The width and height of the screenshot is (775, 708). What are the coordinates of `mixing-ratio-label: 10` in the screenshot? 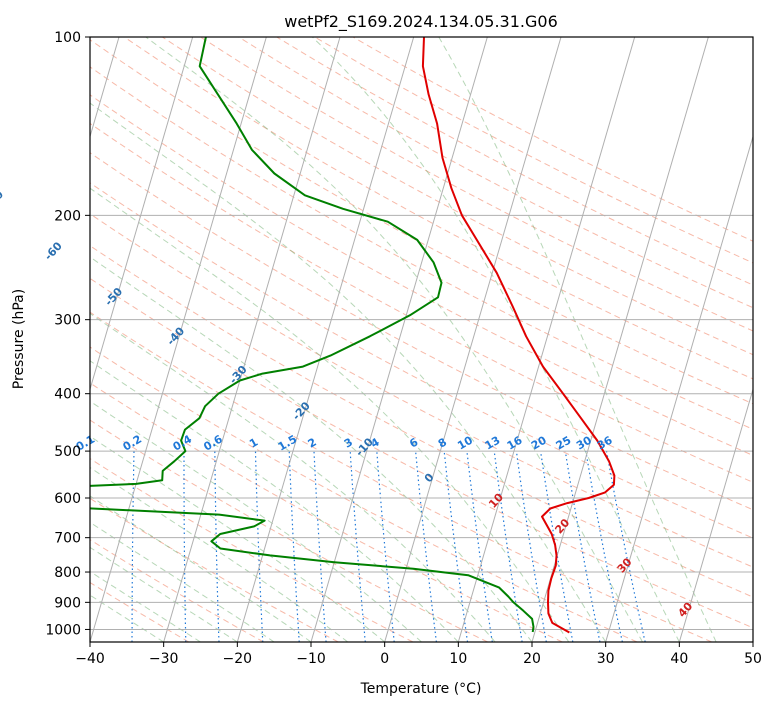 It's located at (465, 442).